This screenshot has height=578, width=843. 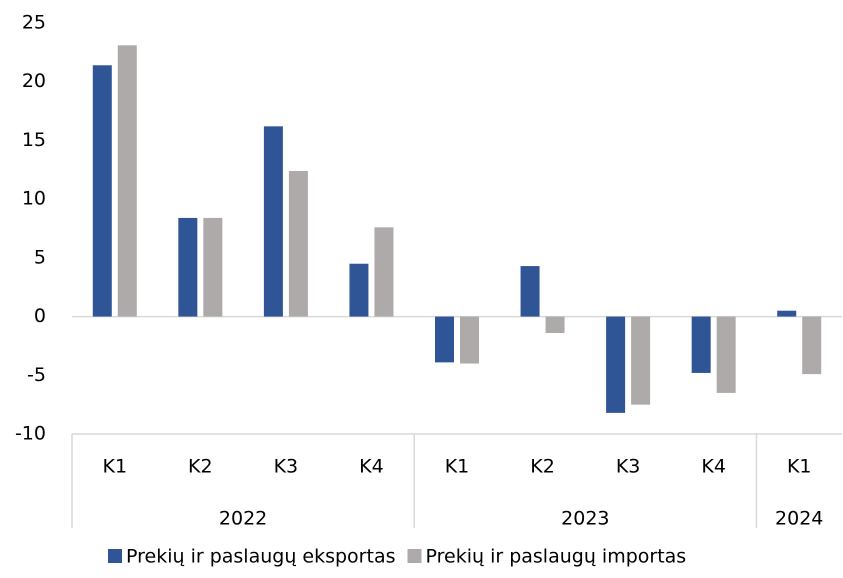 I want to click on group-label: 2024, so click(x=799, y=519).